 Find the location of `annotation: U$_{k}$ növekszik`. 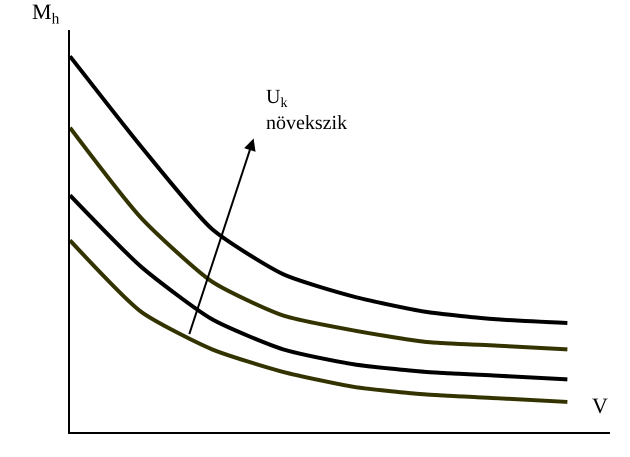

annotation: U$_{k}$ növekszik is located at coordinates (307, 110).